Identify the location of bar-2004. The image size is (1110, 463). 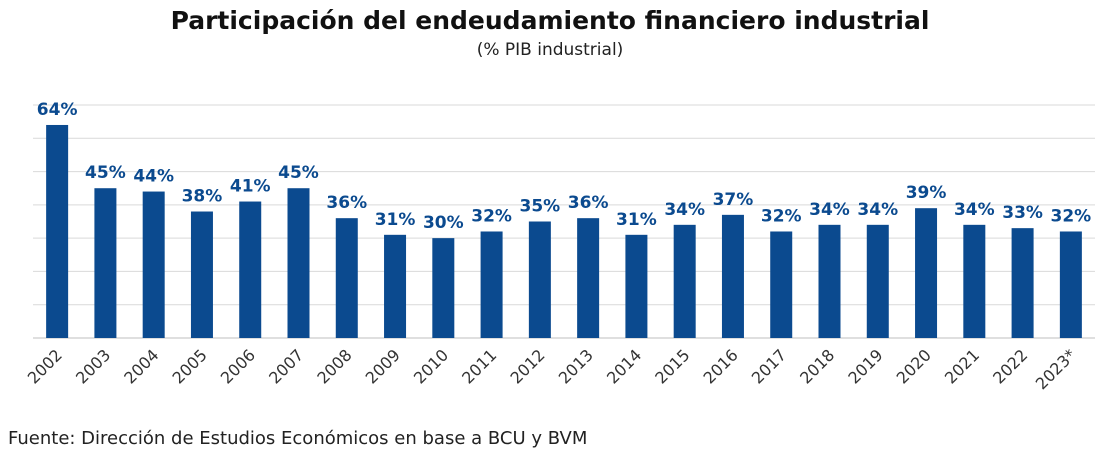
(153, 264).